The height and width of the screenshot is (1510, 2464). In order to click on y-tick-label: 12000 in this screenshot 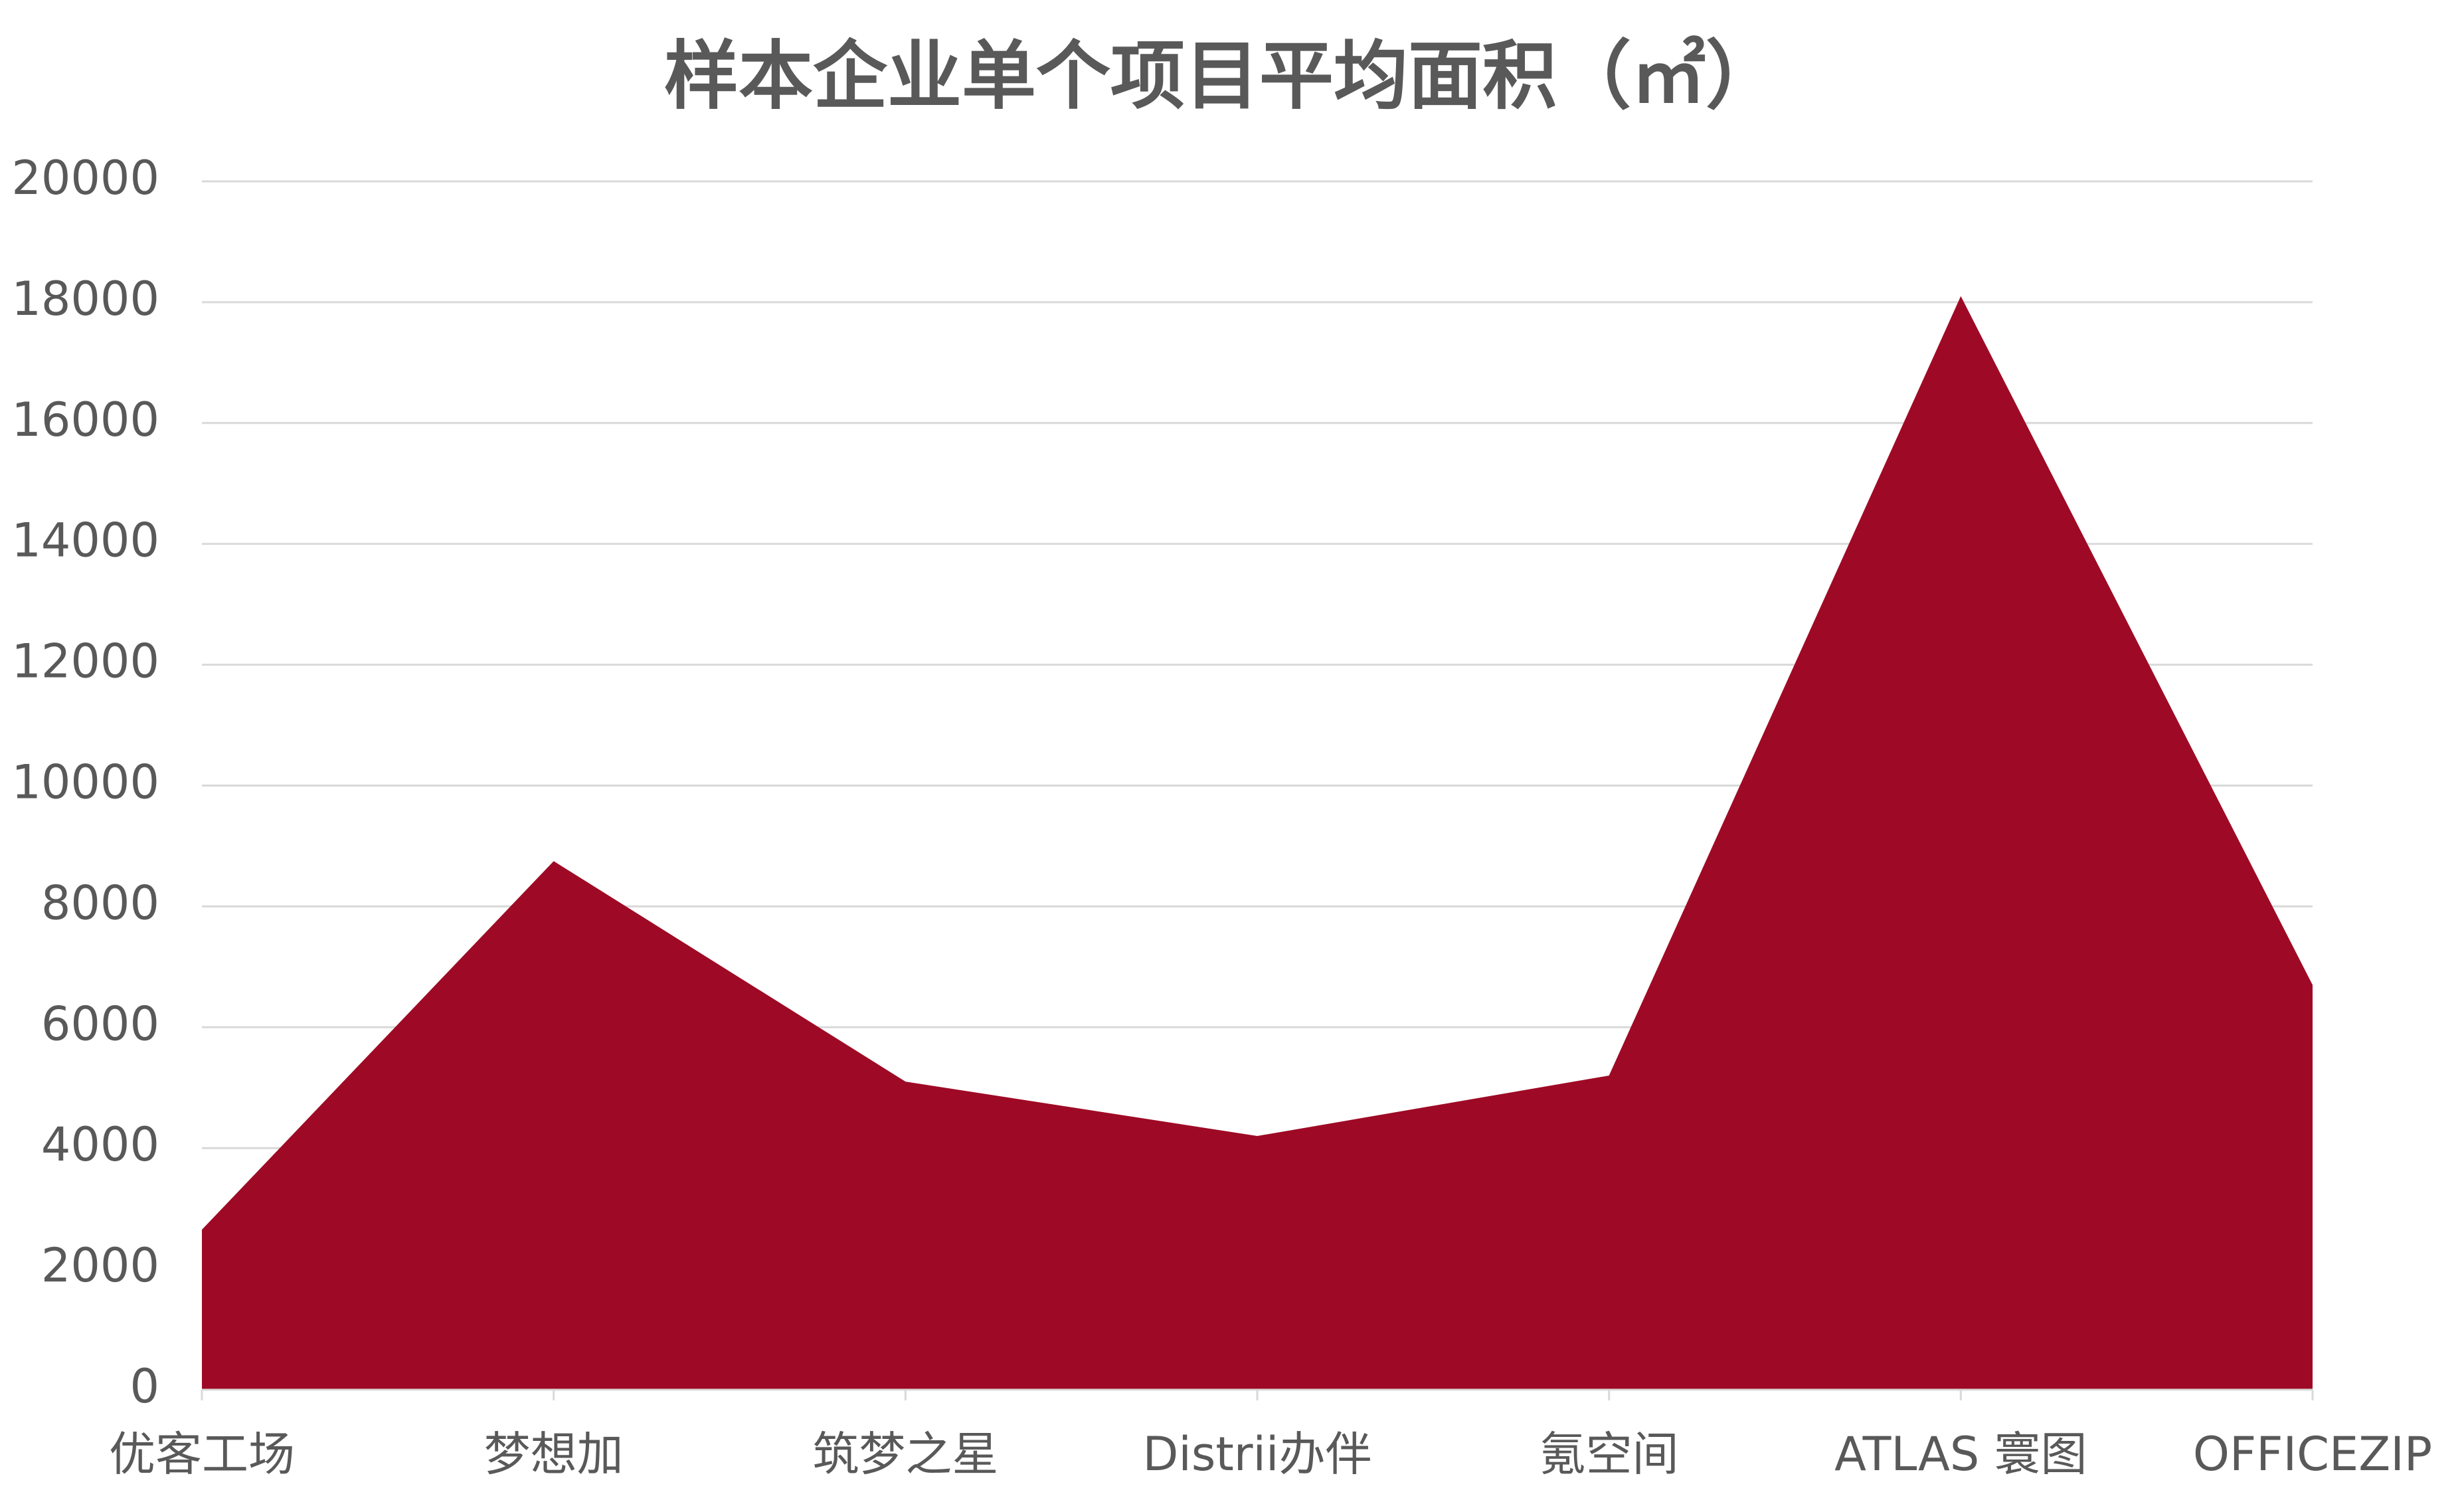, I will do `click(85, 661)`.